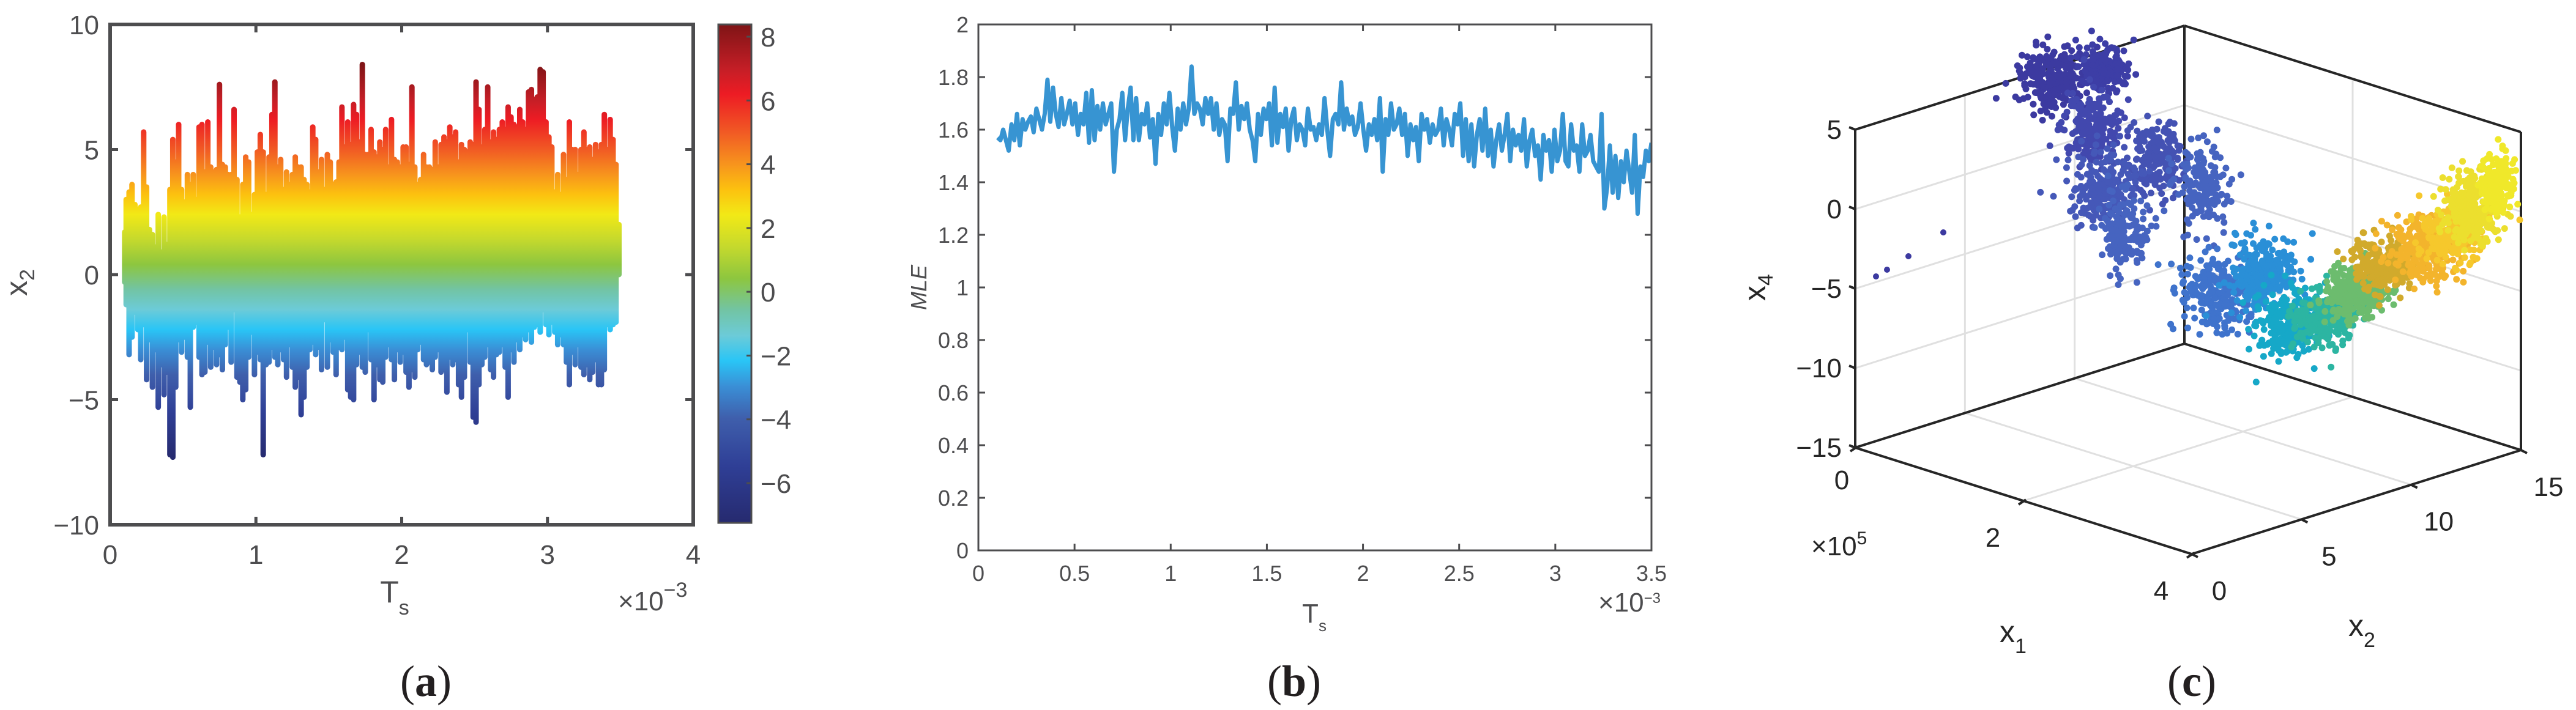  What do you see at coordinates (954, 236) in the screenshot?
I see `ytick-label: 1.2` at bounding box center [954, 236].